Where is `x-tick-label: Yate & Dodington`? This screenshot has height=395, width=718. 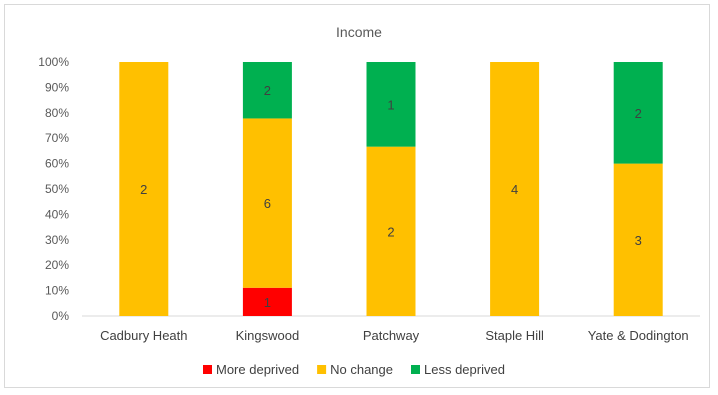 x-tick-label: Yate & Dodington is located at coordinates (638, 335).